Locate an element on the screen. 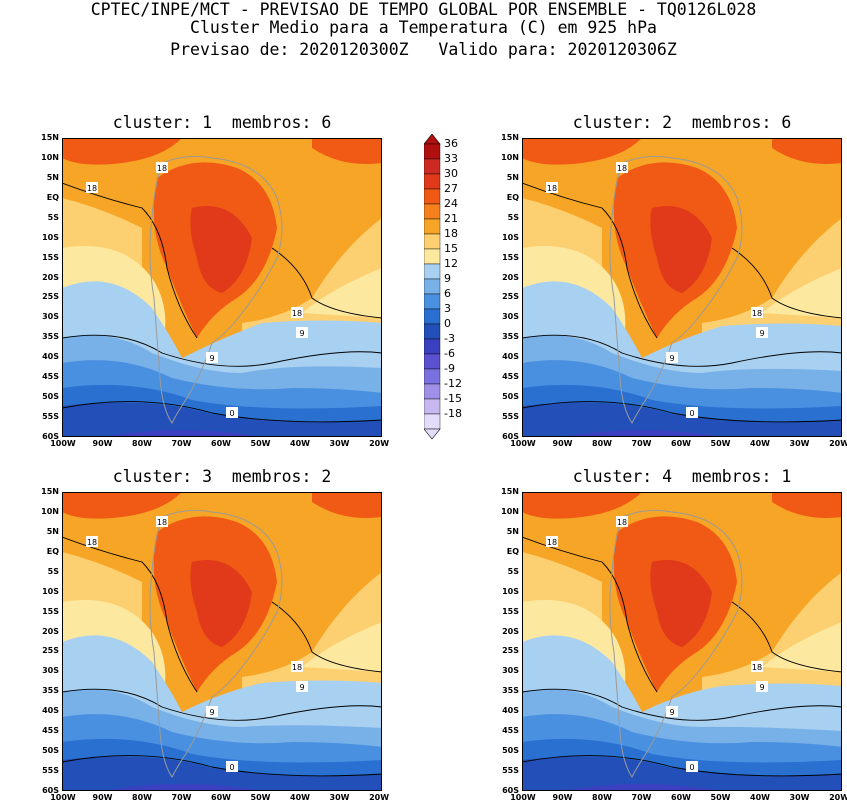 The image size is (847, 803). map-canvas: 18 18 18 9 9 0 is located at coordinates (682, 287).